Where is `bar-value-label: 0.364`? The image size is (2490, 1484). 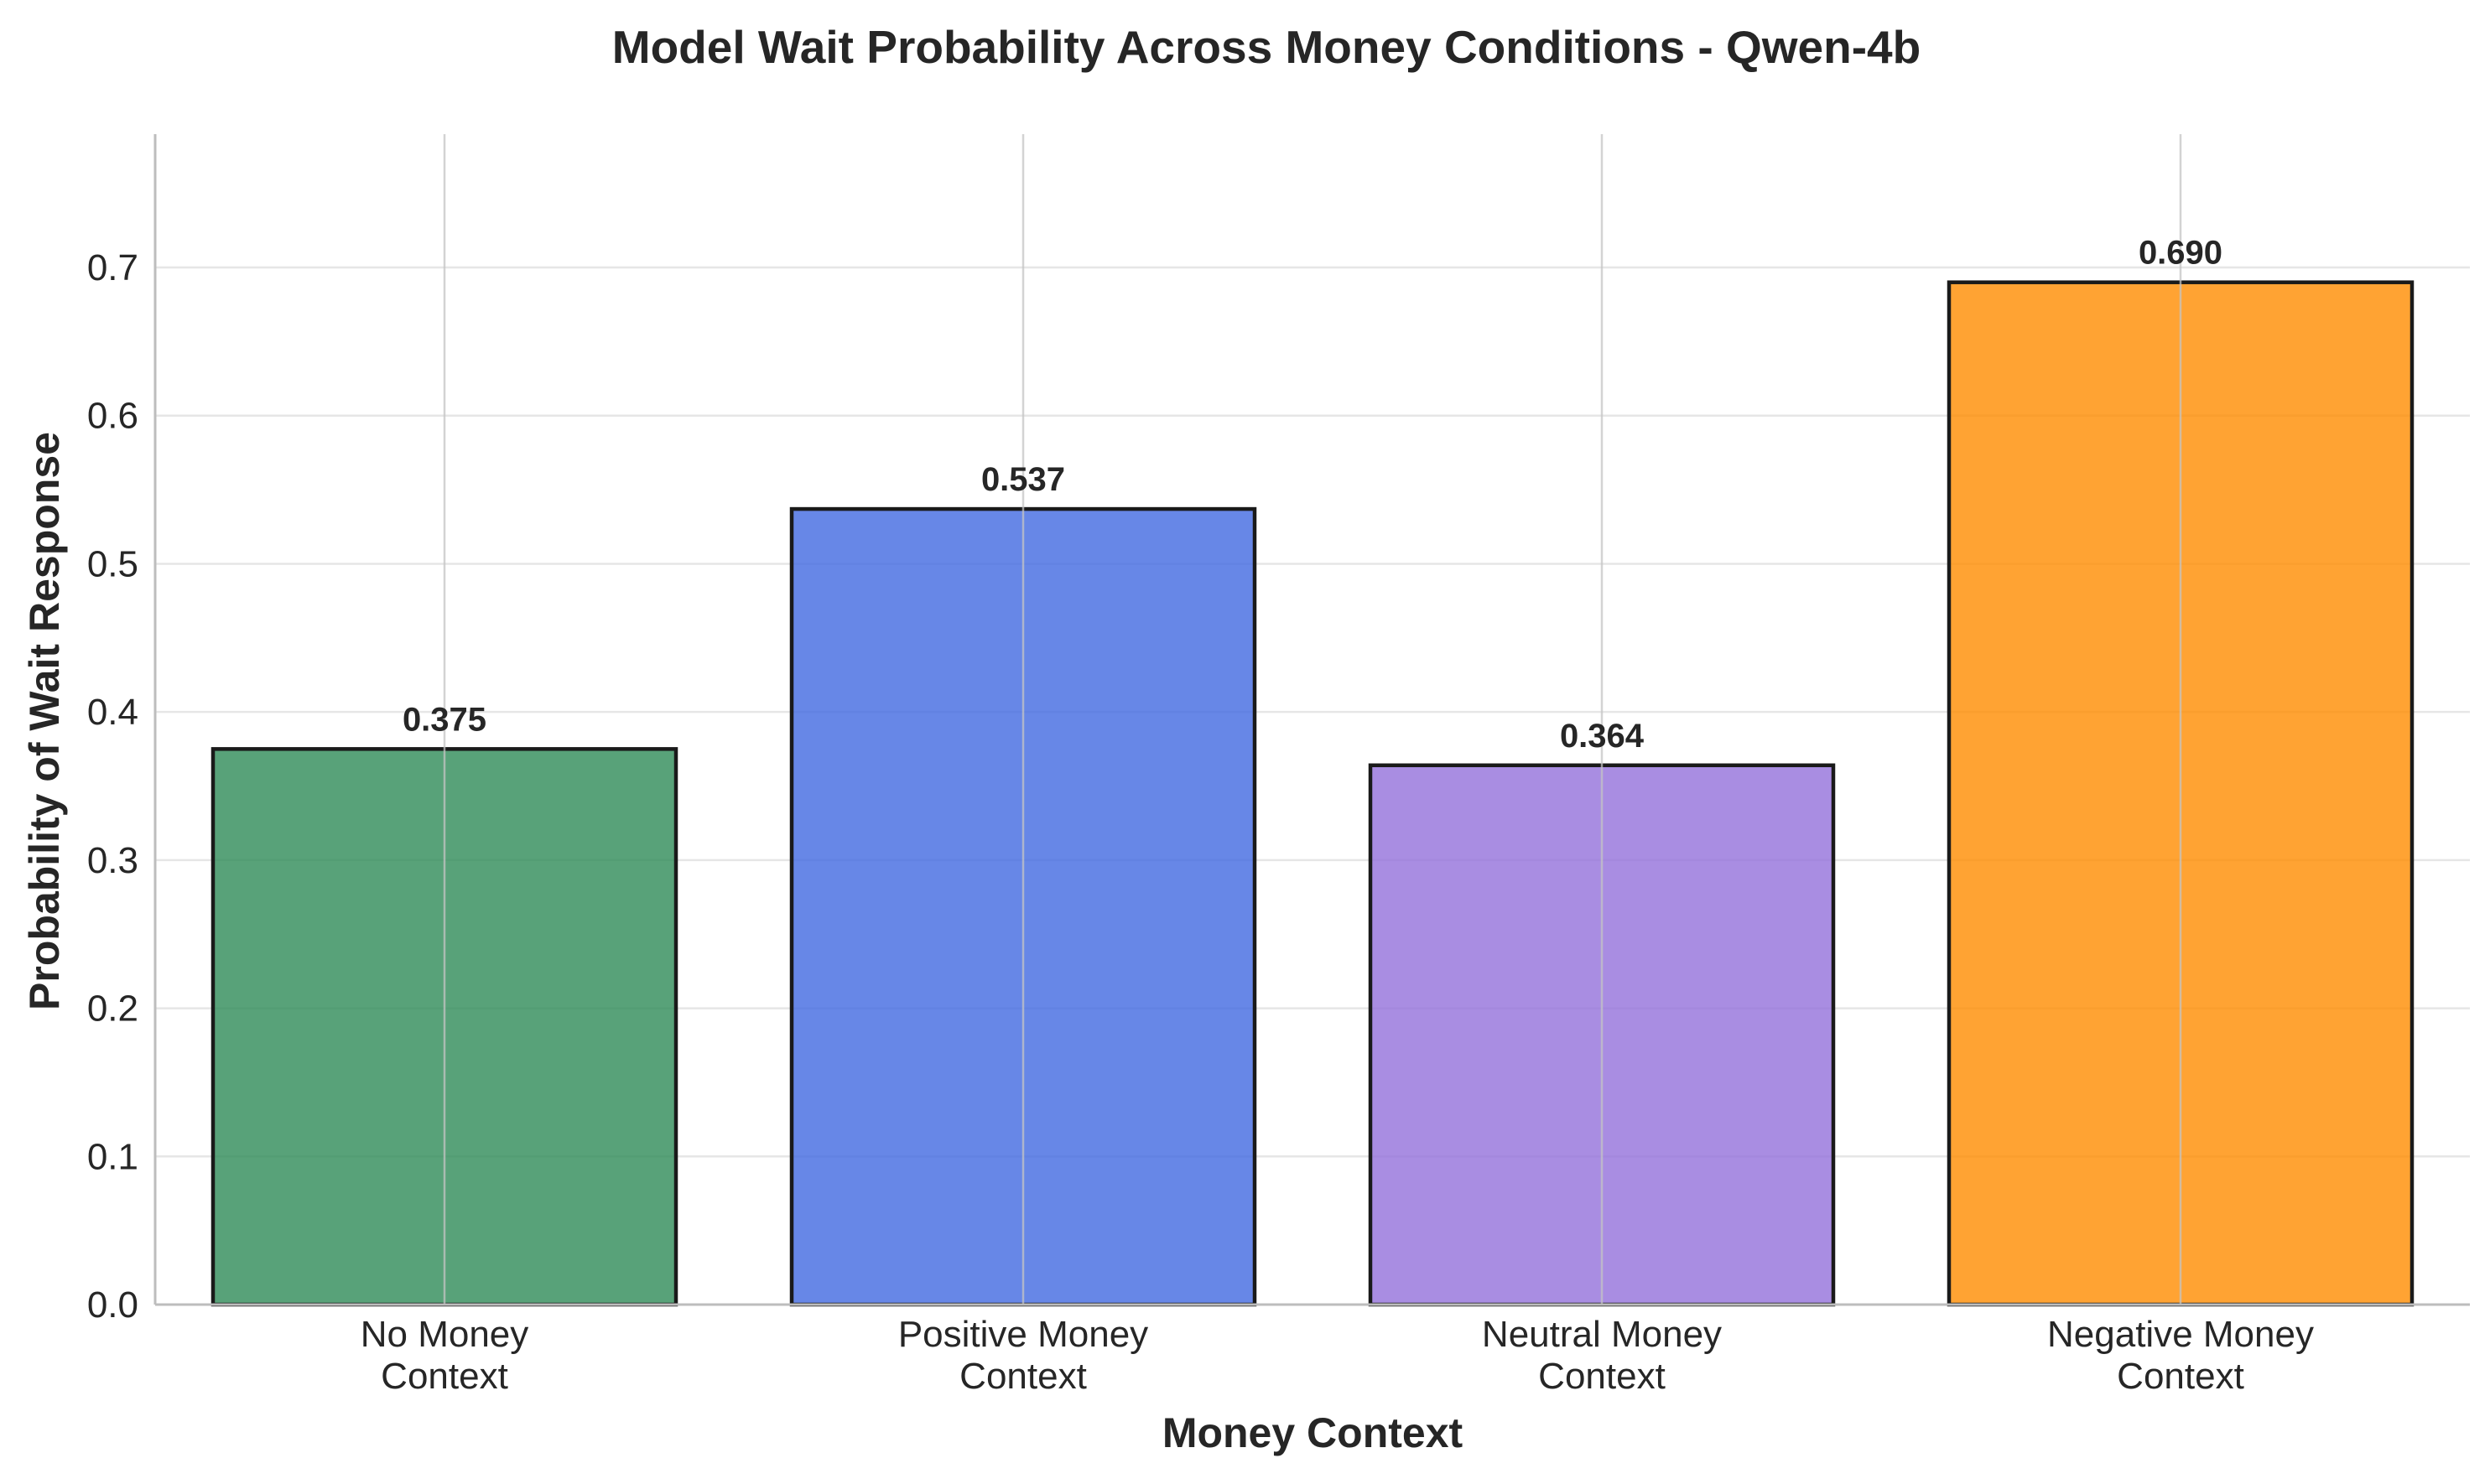
bar-value-label: 0.364 is located at coordinates (1602, 736).